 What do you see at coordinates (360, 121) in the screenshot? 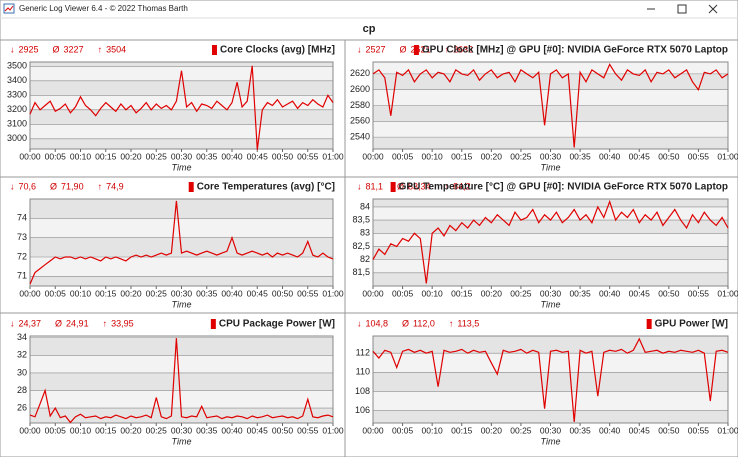
I see `y-tick-label: 2560` at bounding box center [360, 121].